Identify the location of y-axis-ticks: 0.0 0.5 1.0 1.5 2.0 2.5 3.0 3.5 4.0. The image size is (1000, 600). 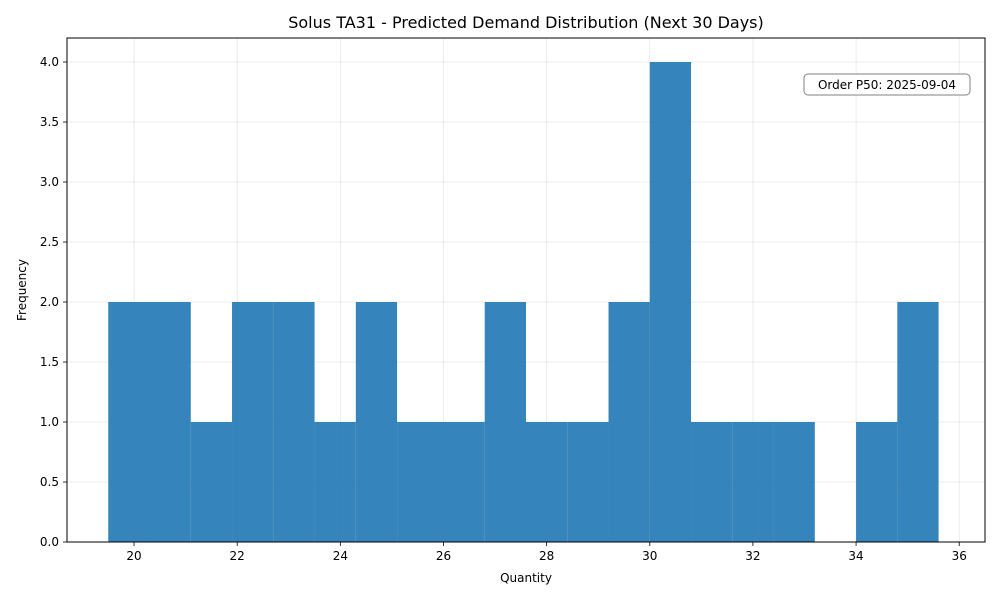
(53, 302).